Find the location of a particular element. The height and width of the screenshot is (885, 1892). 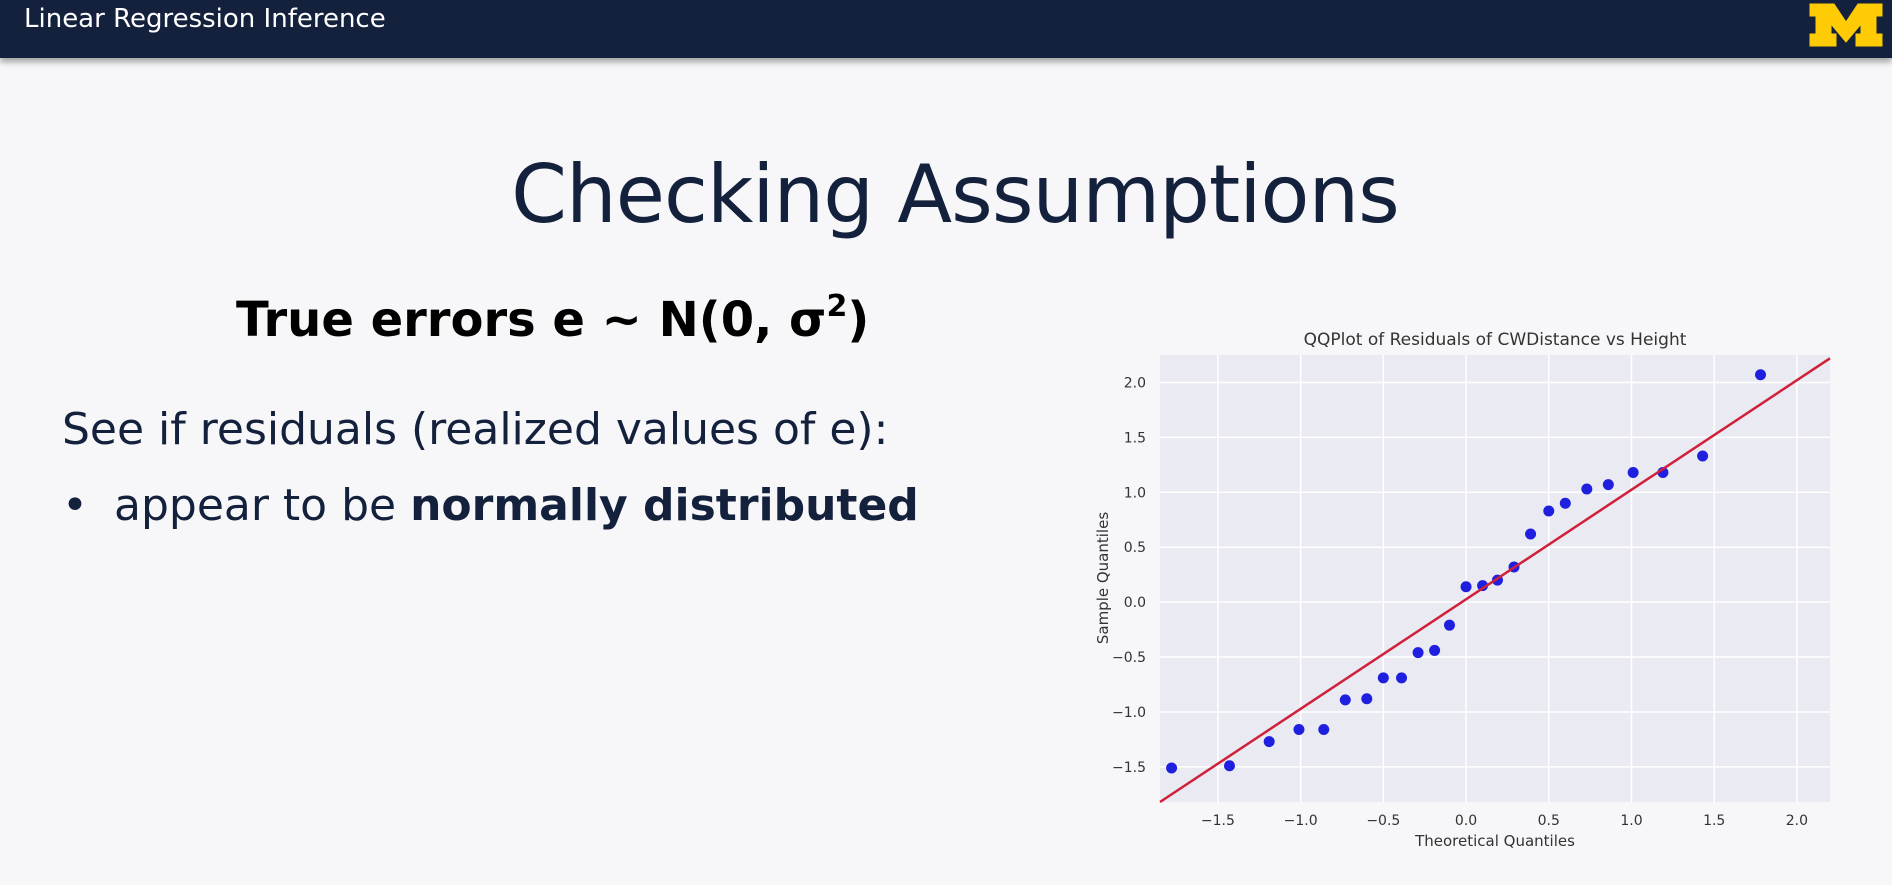

x-tick-label: −1.5 is located at coordinates (1218, 821).